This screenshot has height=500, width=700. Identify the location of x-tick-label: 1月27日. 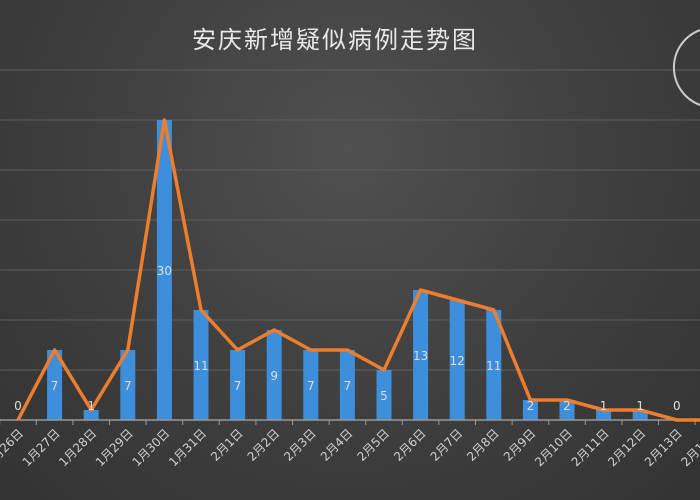
(41, 447).